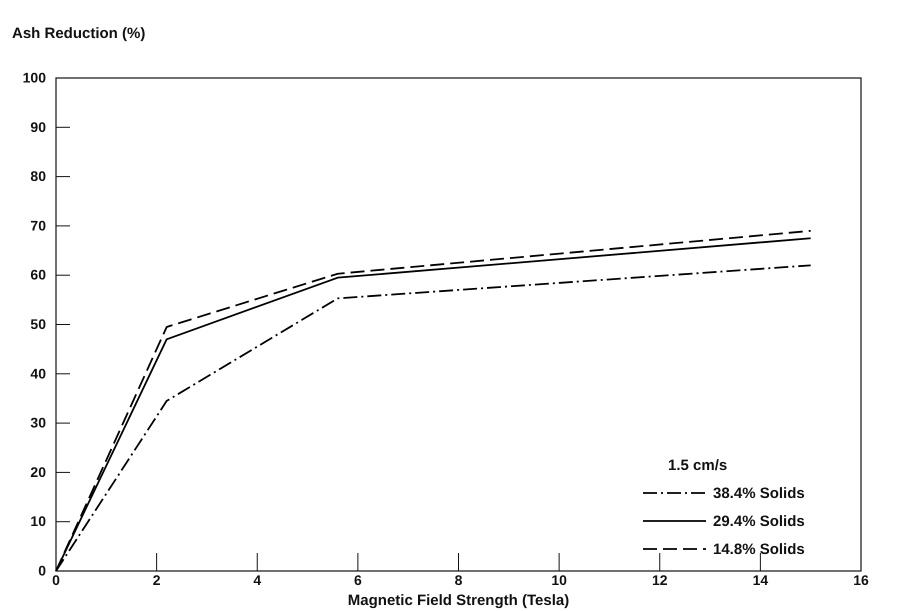 This screenshot has height=611, width=919. What do you see at coordinates (759, 521) in the screenshot?
I see `legend-label: 29.4% Solids` at bounding box center [759, 521].